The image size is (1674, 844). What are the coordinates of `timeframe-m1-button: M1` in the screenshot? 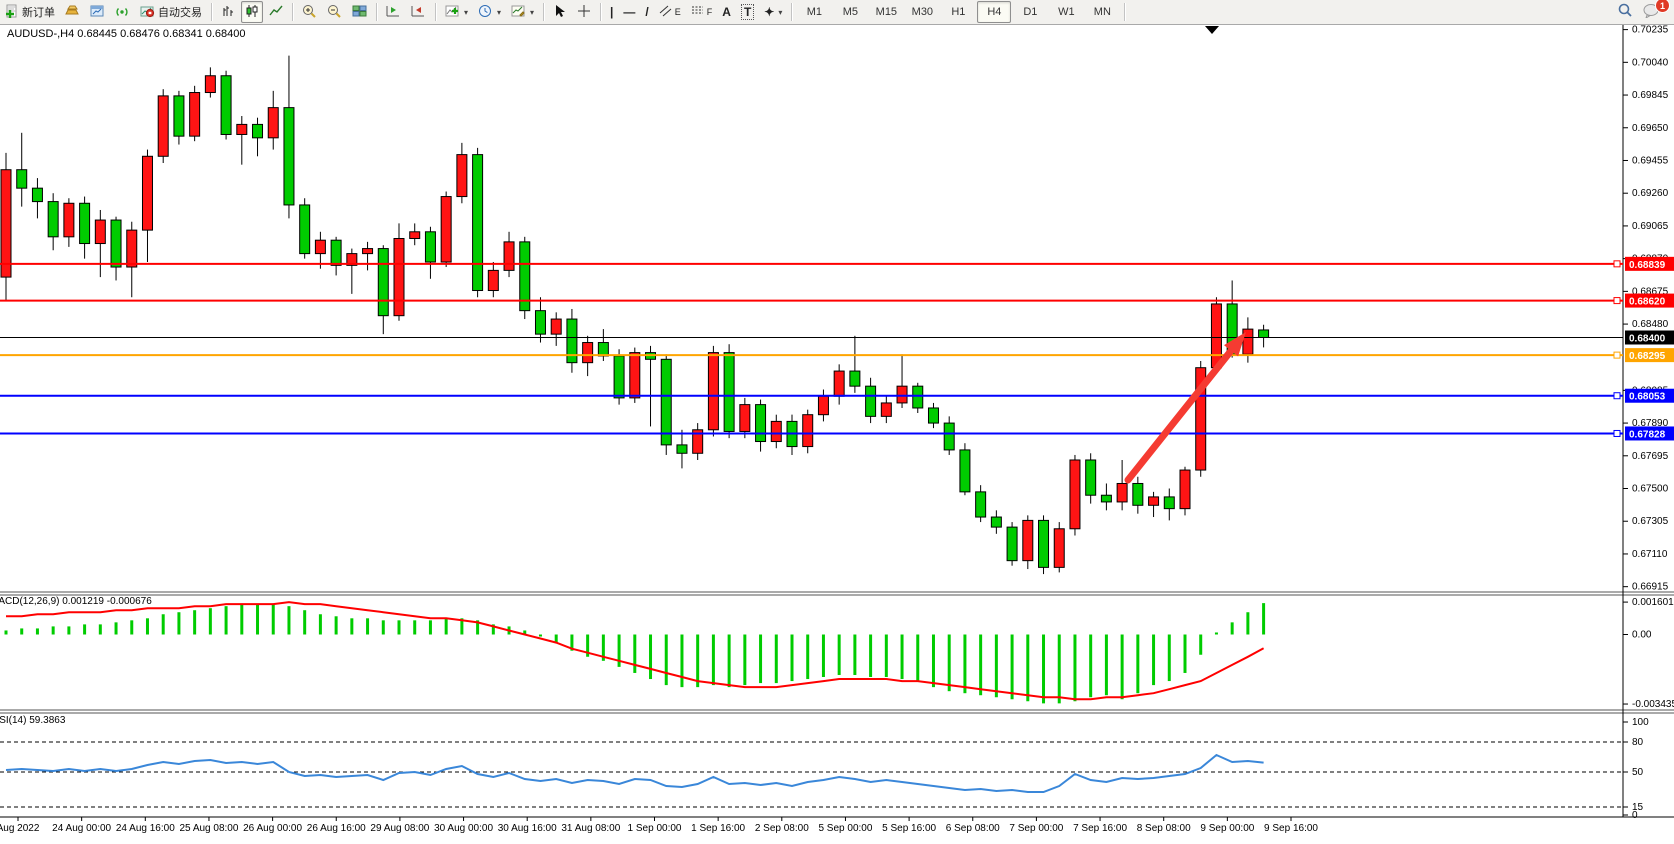 It's located at (814, 12).